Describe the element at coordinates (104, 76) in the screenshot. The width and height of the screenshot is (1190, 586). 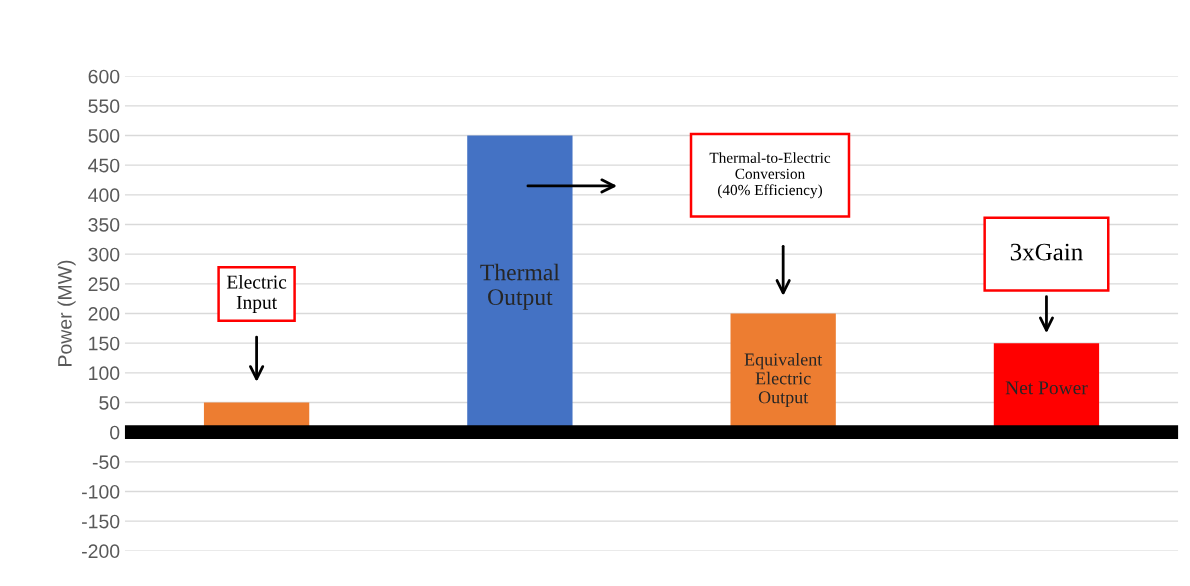
I see `y-tick-label: 600` at that location.